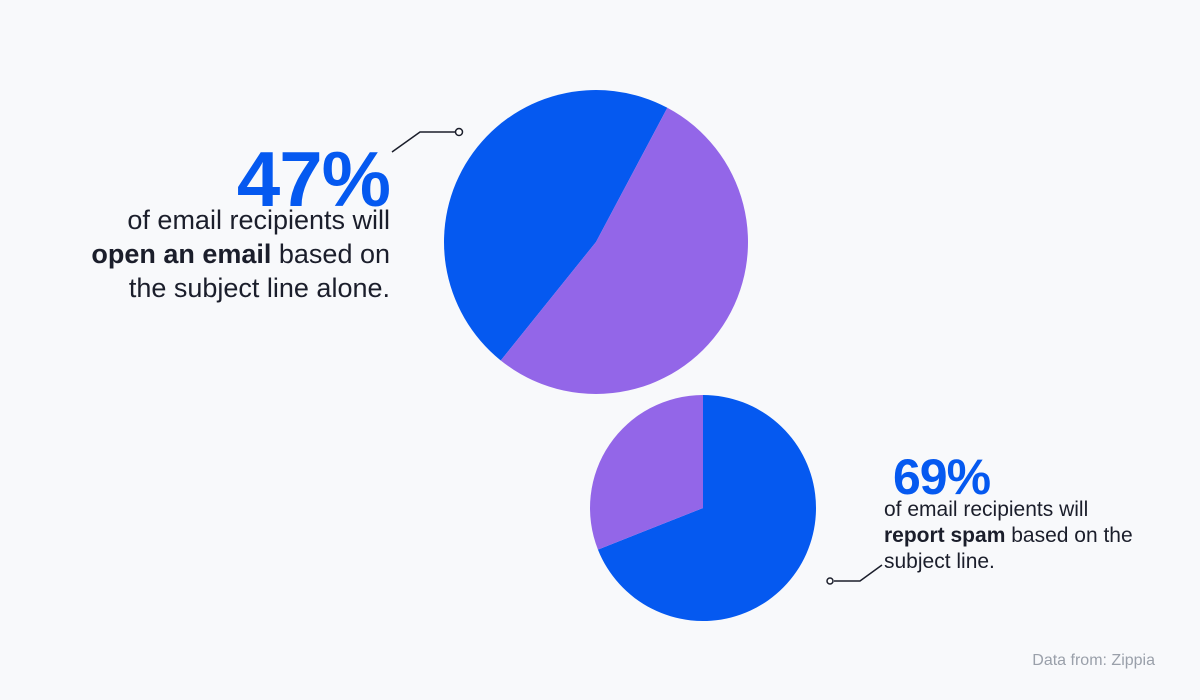  I want to click on stat-text-part: based on the subject line., so click(1008, 548).